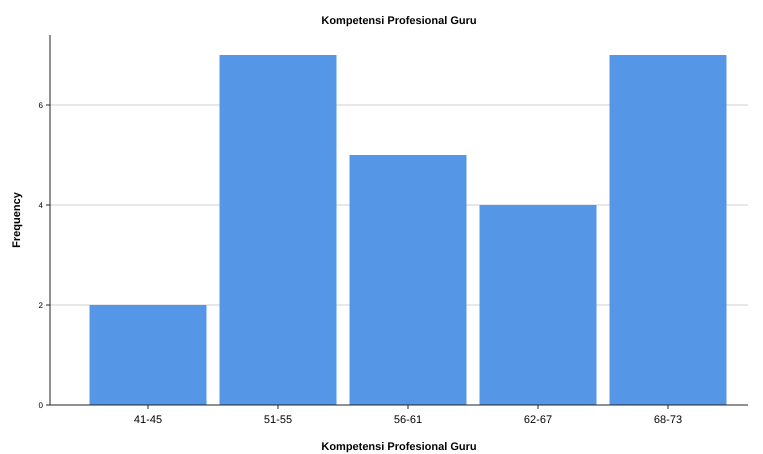 Image resolution: width=763 pixels, height=454 pixels. I want to click on y-tick-label: 0, so click(41, 405).